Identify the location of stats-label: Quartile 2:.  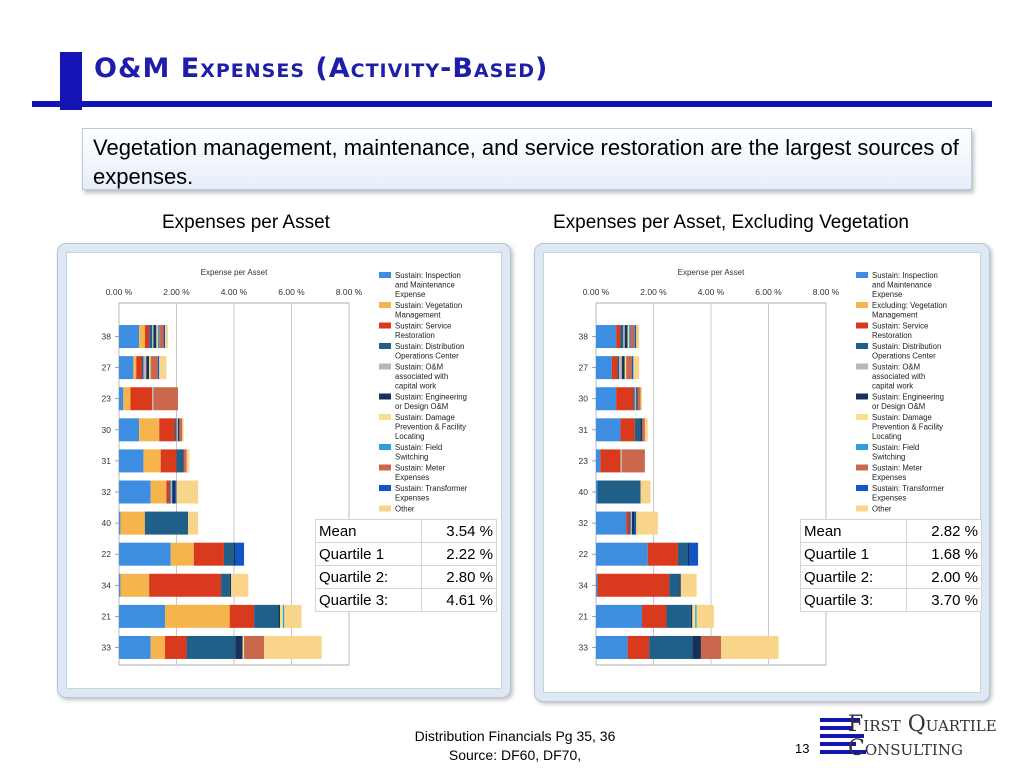
(368, 577).